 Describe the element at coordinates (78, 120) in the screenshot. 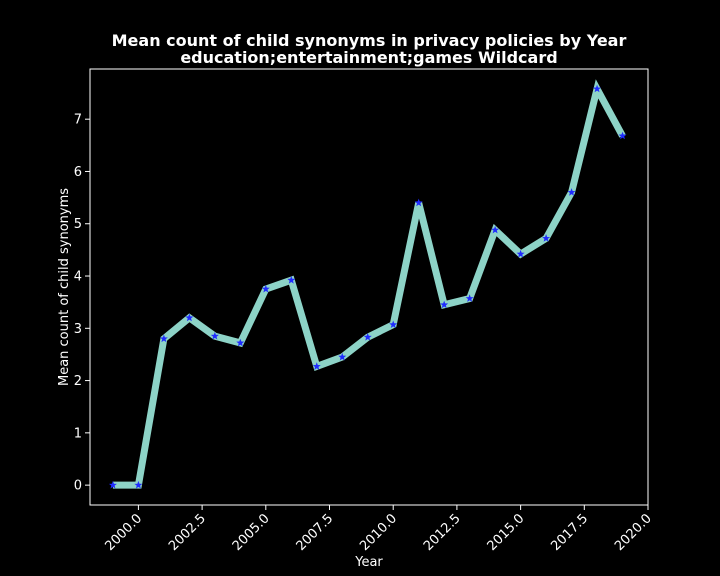

I see `y-tick-label: 7` at that location.